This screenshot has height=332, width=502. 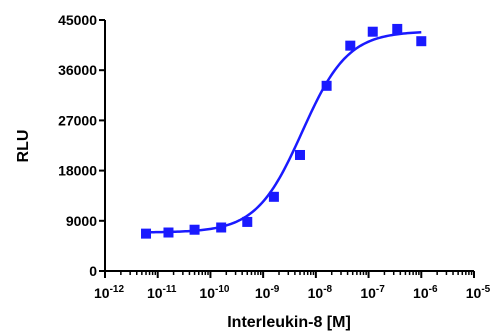 What do you see at coordinates (372, 292) in the screenshot?
I see `x-tick-label: 10⁻⁷` at bounding box center [372, 292].